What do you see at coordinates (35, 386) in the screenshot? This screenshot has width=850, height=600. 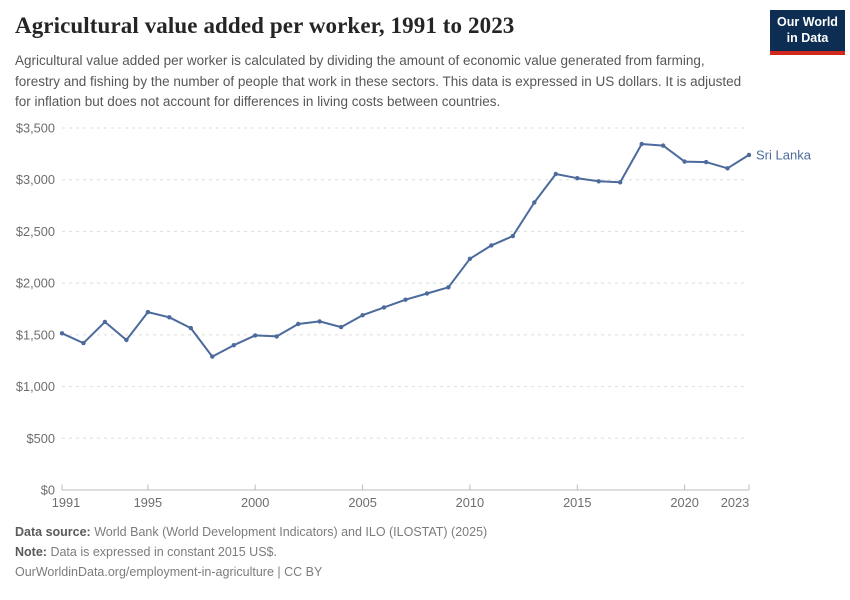 I see `y-tick-label: $1,000` at bounding box center [35, 386].